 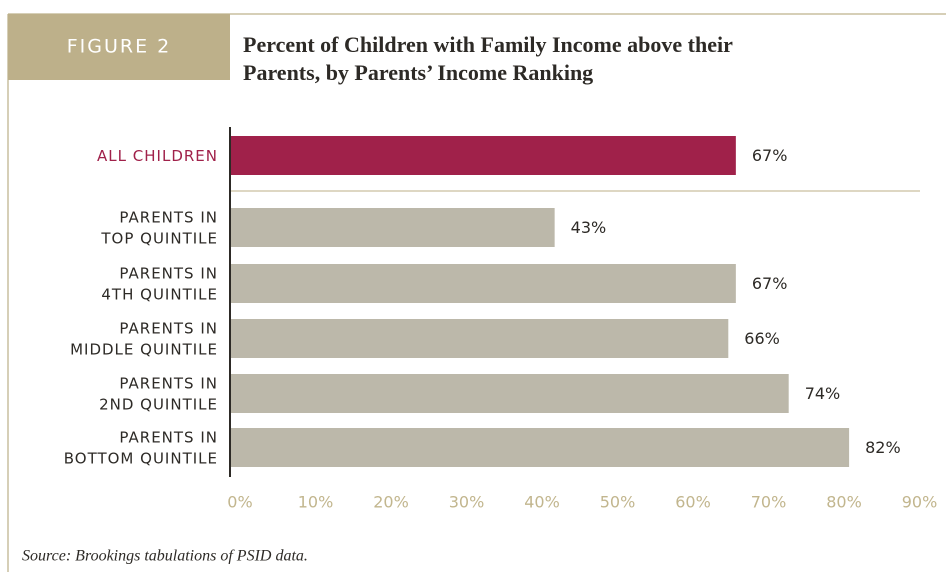 What do you see at coordinates (141, 459) in the screenshot?
I see `category-label: BOTTOM QUINTILE` at bounding box center [141, 459].